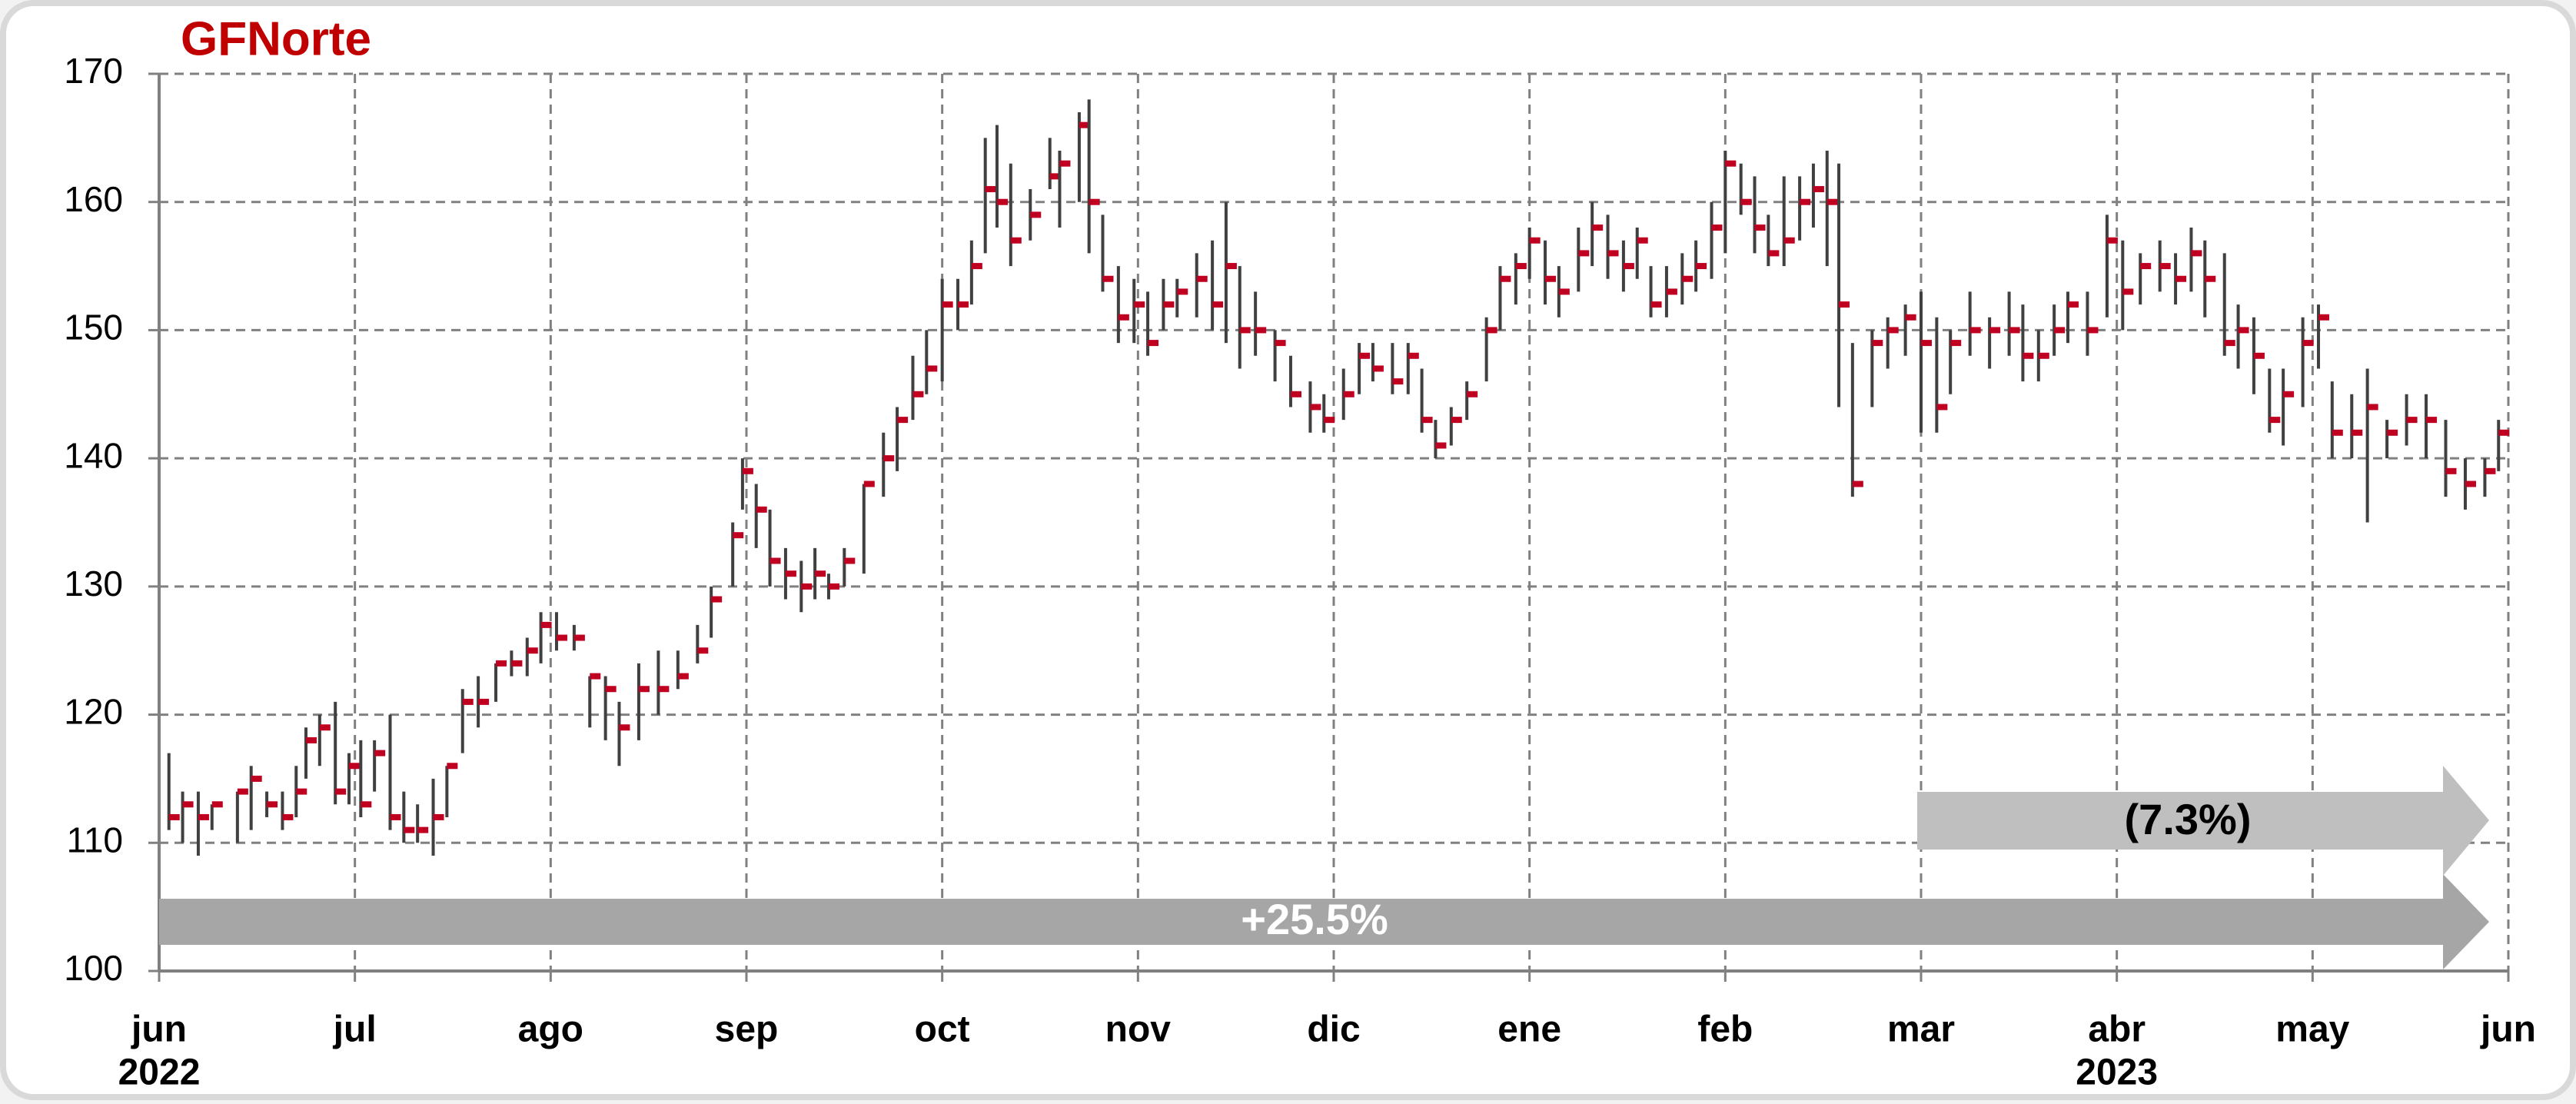 This screenshot has width=2576, height=1104. Describe the element at coordinates (276, 39) in the screenshot. I see `chart-title: GFNorte` at that location.